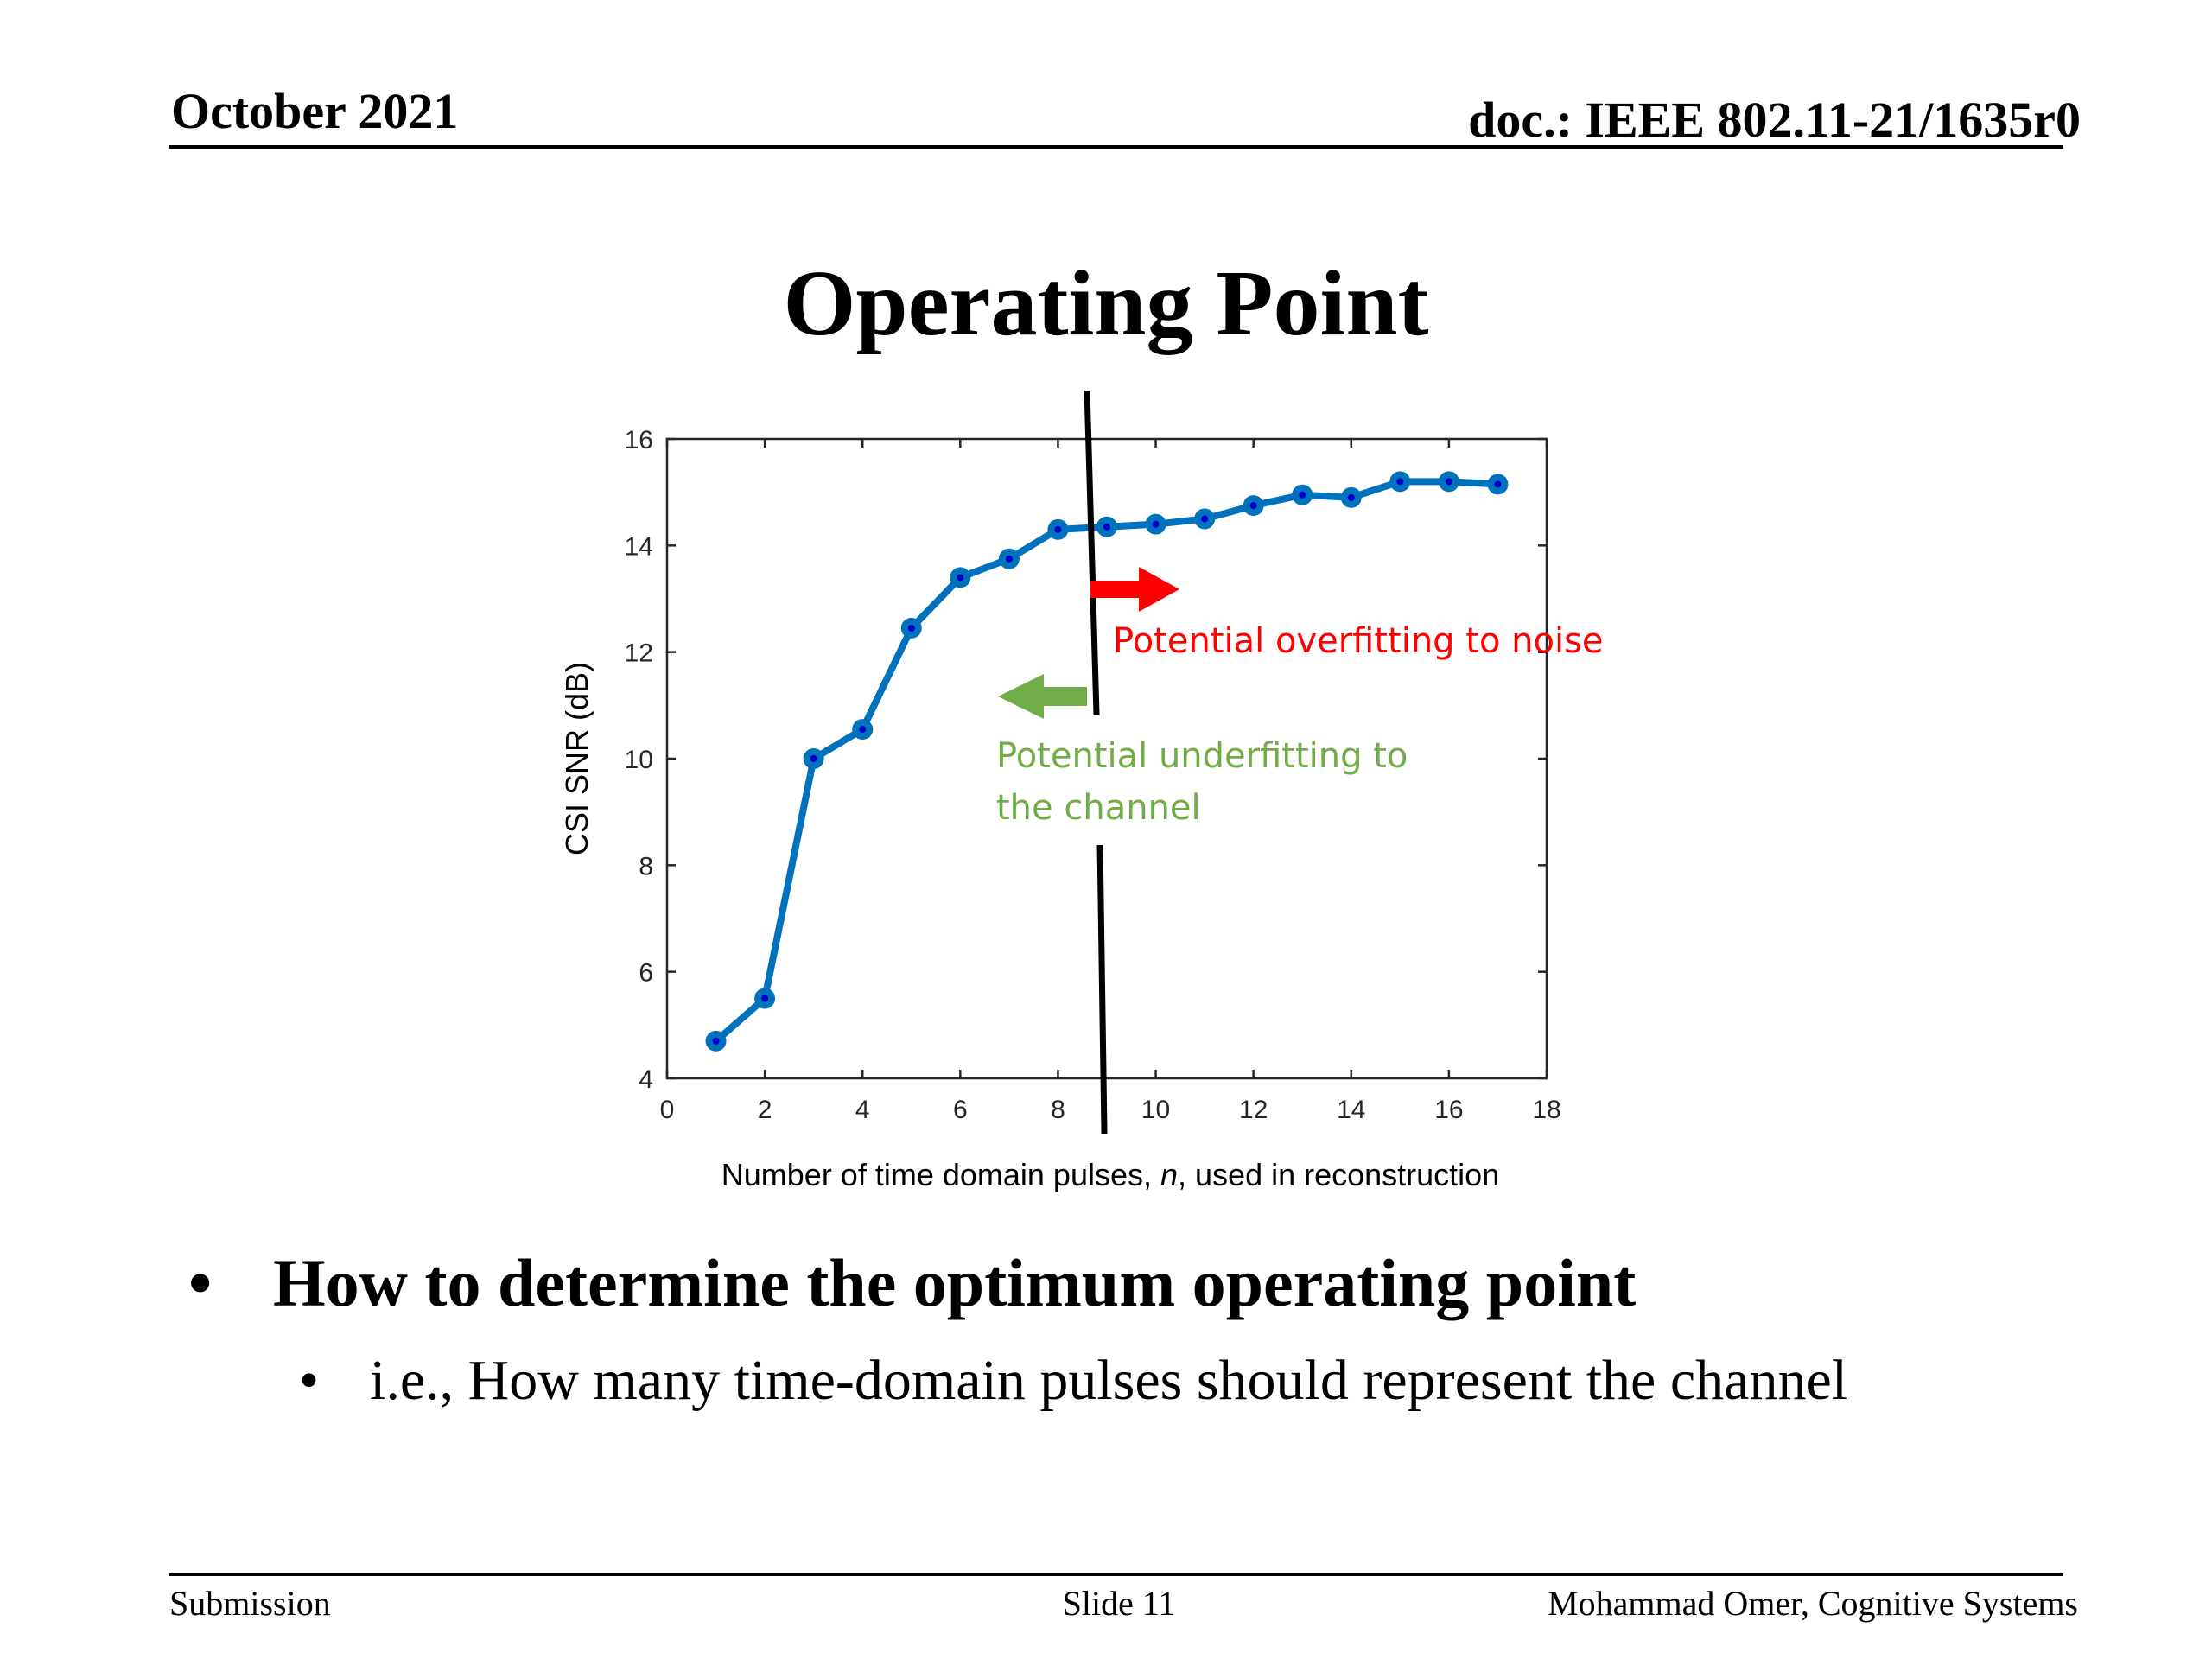  I want to click on y-tick-label: 14, so click(639, 546).